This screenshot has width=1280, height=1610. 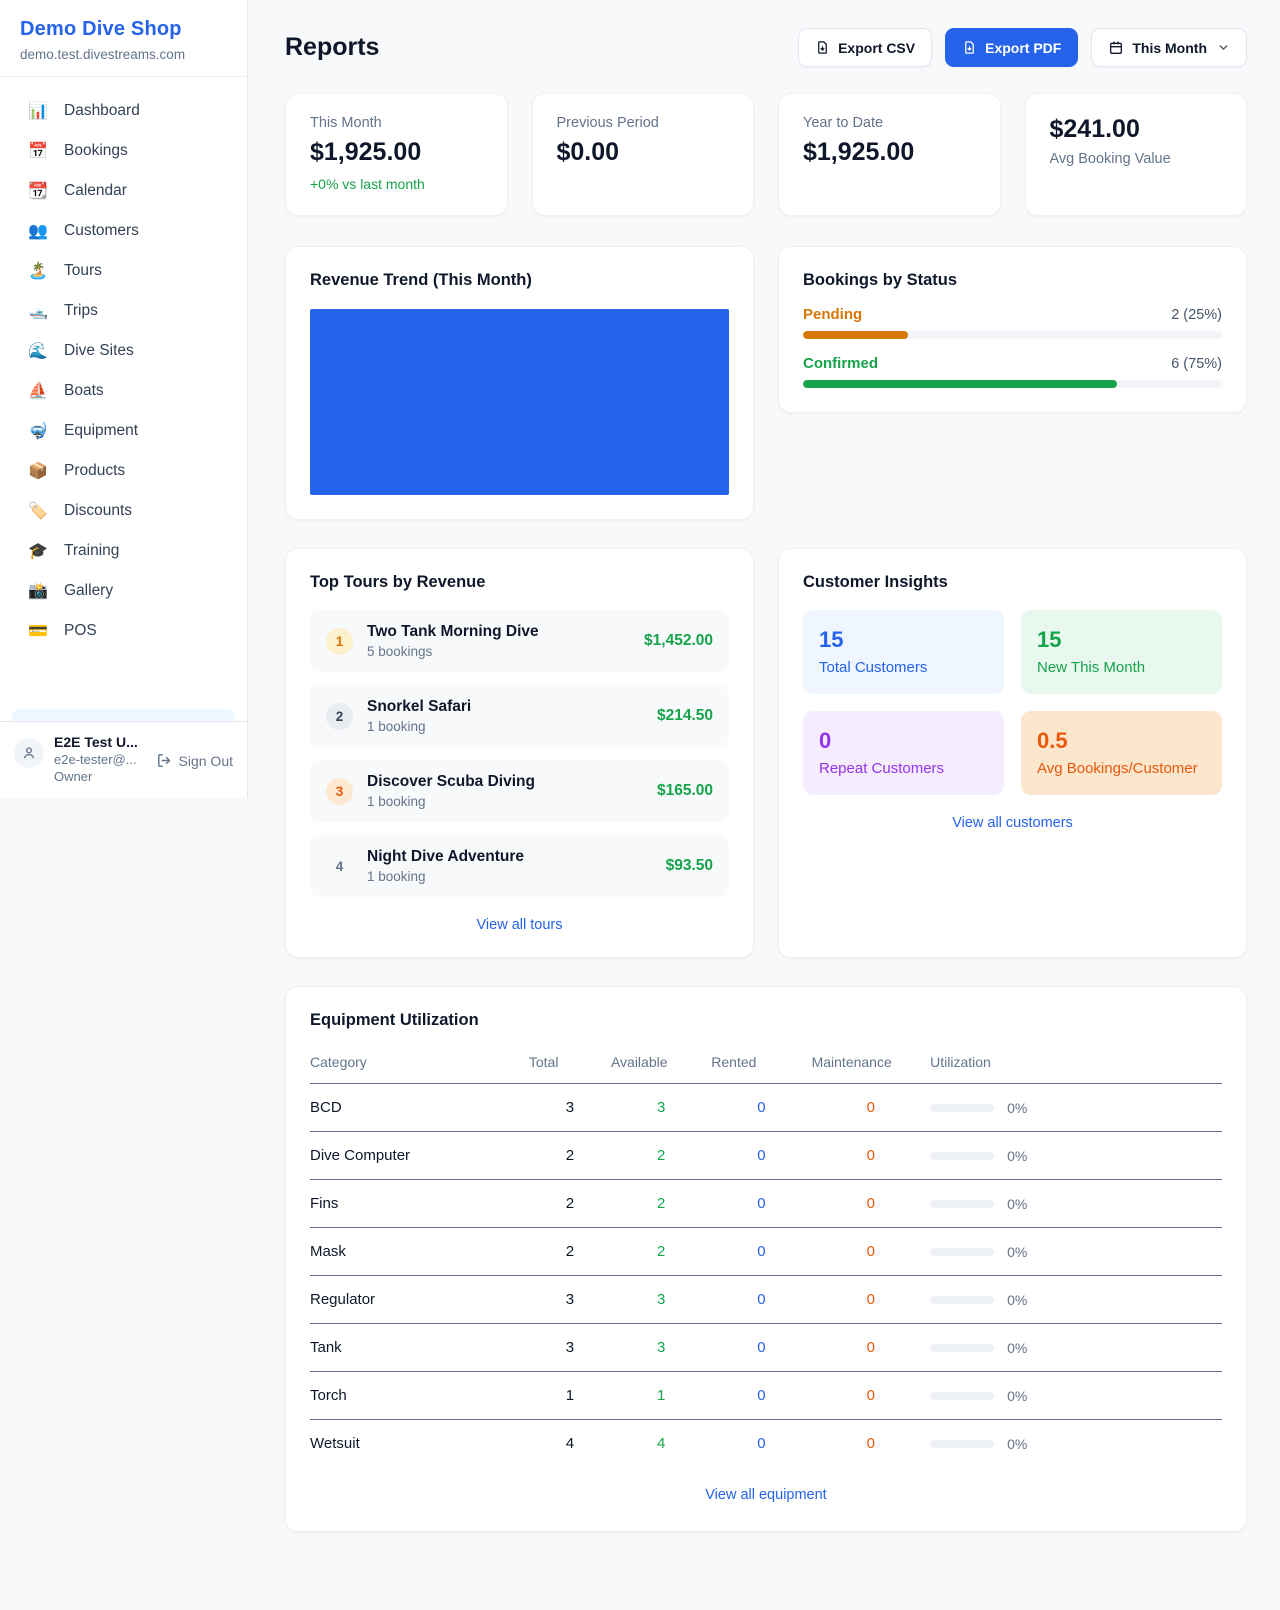 What do you see at coordinates (98, 510) in the screenshot?
I see `sidebar-item-label: Discounts` at bounding box center [98, 510].